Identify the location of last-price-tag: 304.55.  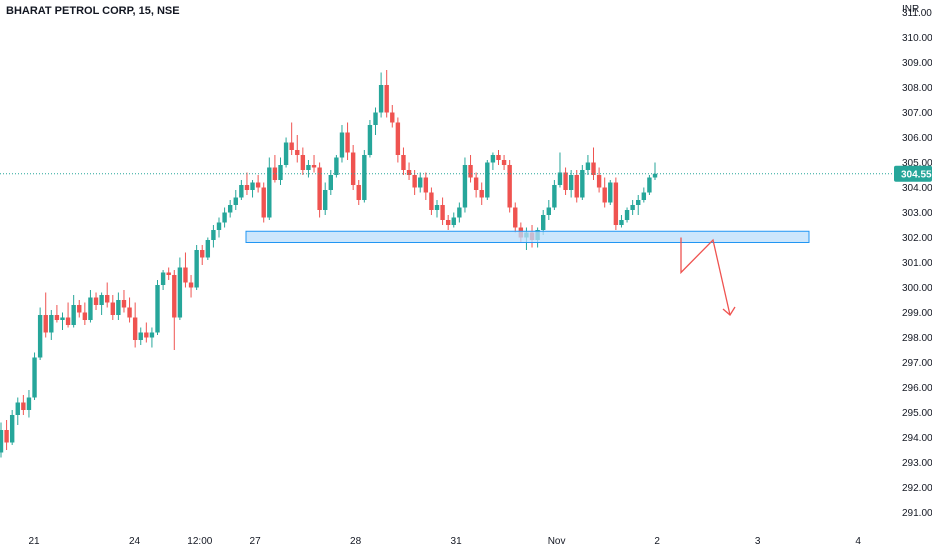
(913, 173).